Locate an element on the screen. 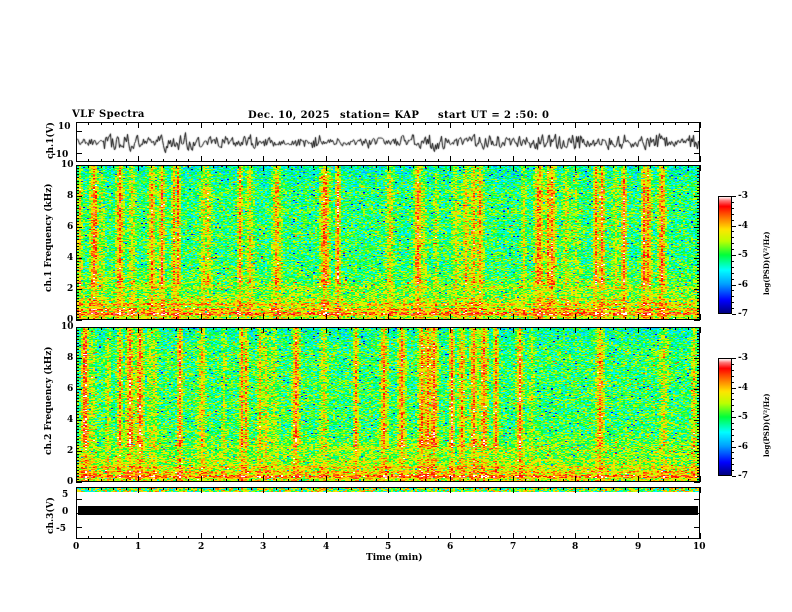 This screenshot has width=792, height=612. cbtick-label-cb2--5: -5 is located at coordinates (743, 417).